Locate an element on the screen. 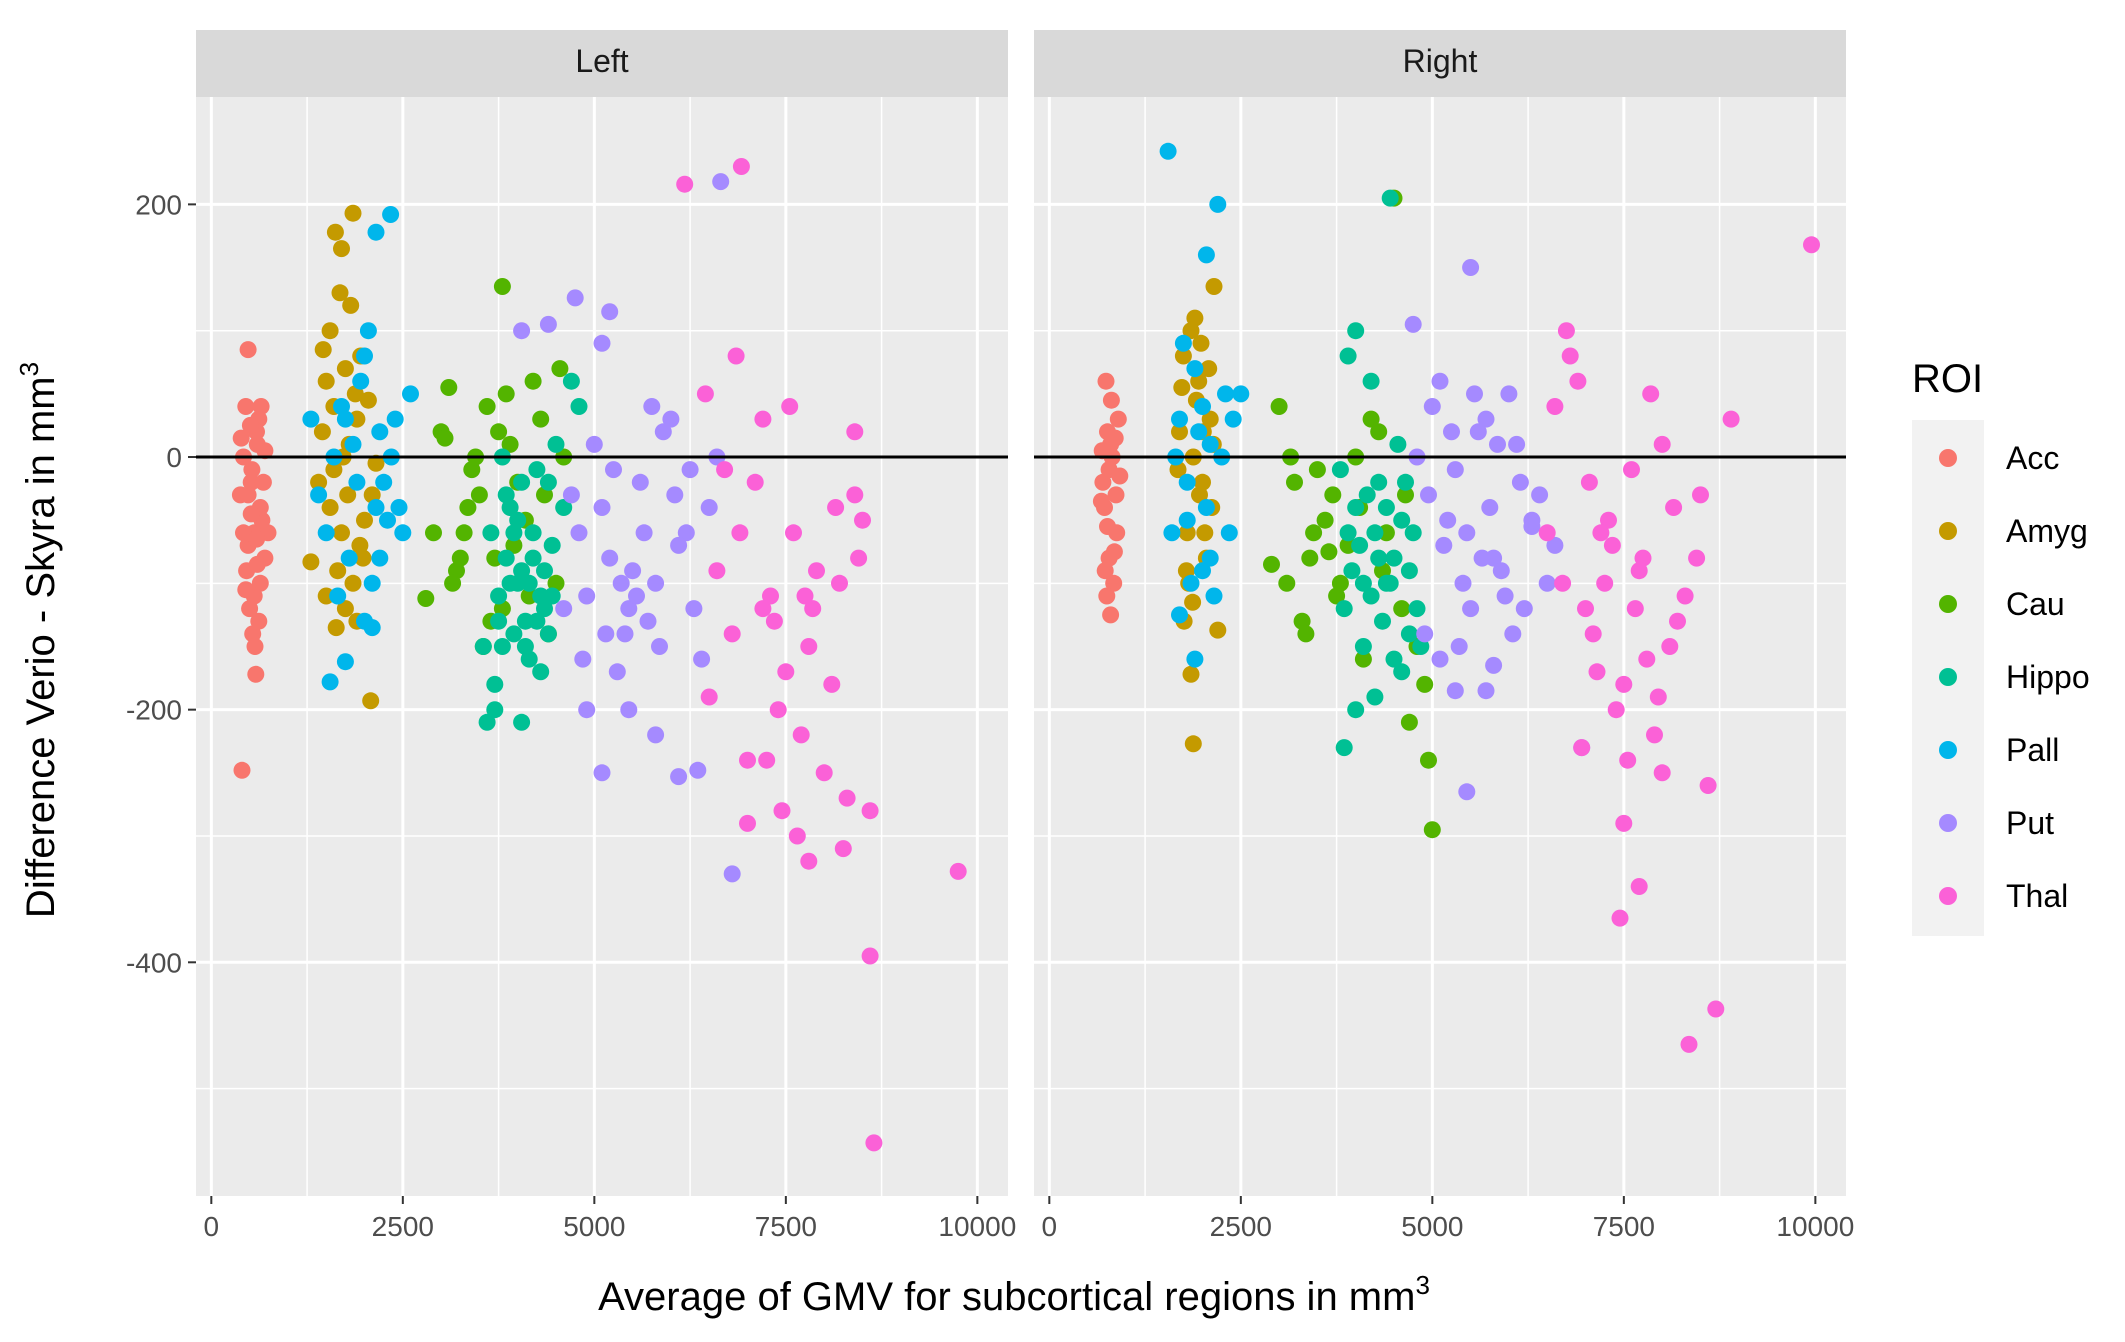 The height and width of the screenshot is (1342, 2125). legend-label: Pall is located at coordinates (2032, 750).